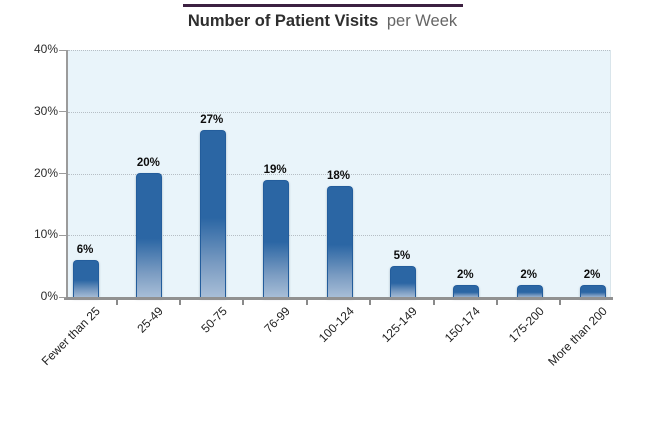 The image size is (645, 439). What do you see at coordinates (45, 234) in the screenshot?
I see `y-axis-label: 10%` at bounding box center [45, 234].